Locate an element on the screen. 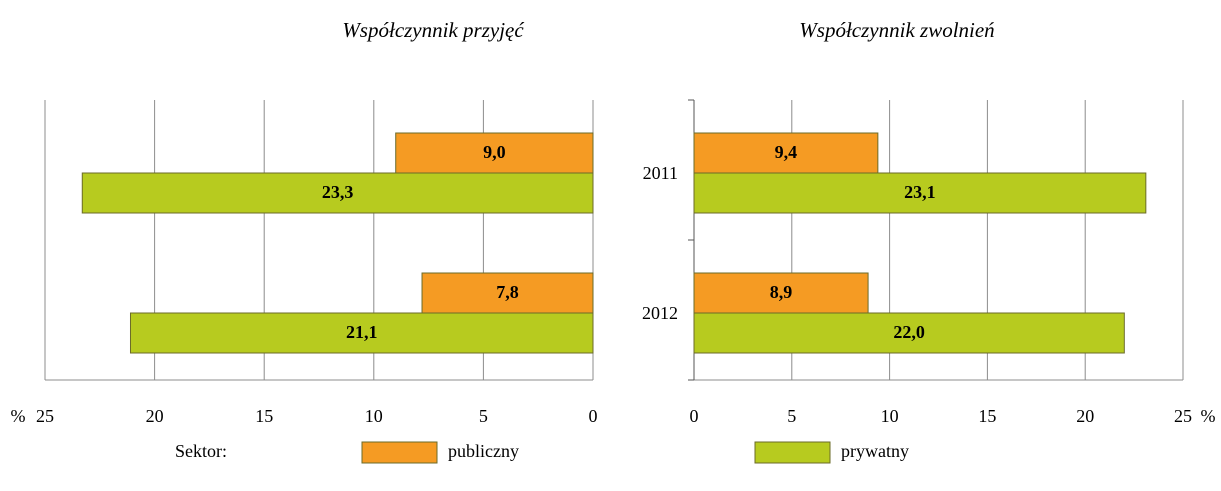 The height and width of the screenshot is (491, 1221). legend-label: publiczny is located at coordinates (483, 451).